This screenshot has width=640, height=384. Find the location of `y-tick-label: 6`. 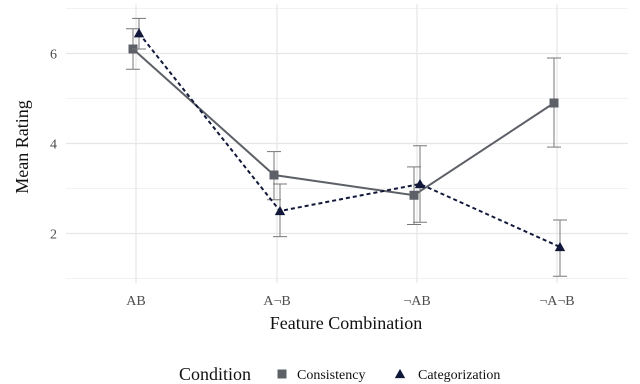

y-tick-label: 6 is located at coordinates (53, 55).